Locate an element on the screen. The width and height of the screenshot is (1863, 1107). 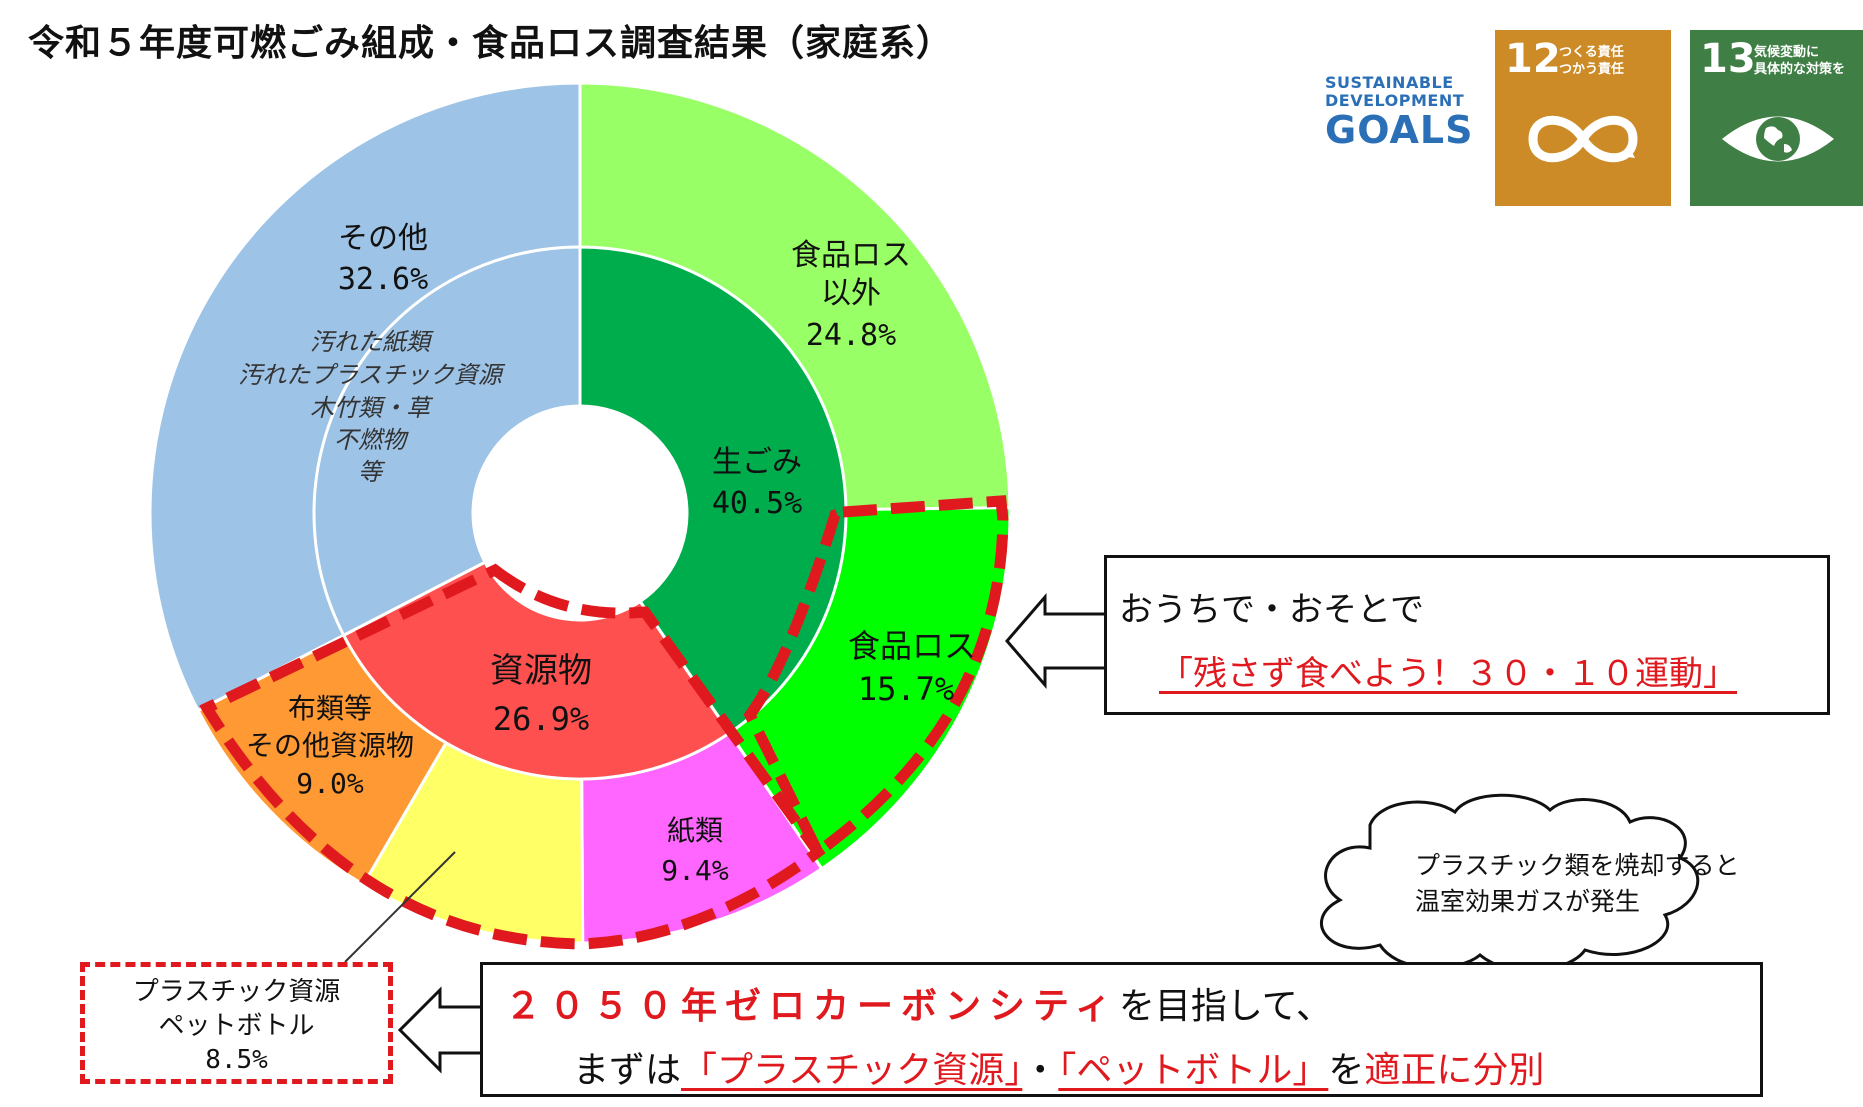
value-paper: 9.4% is located at coordinates (695, 870).